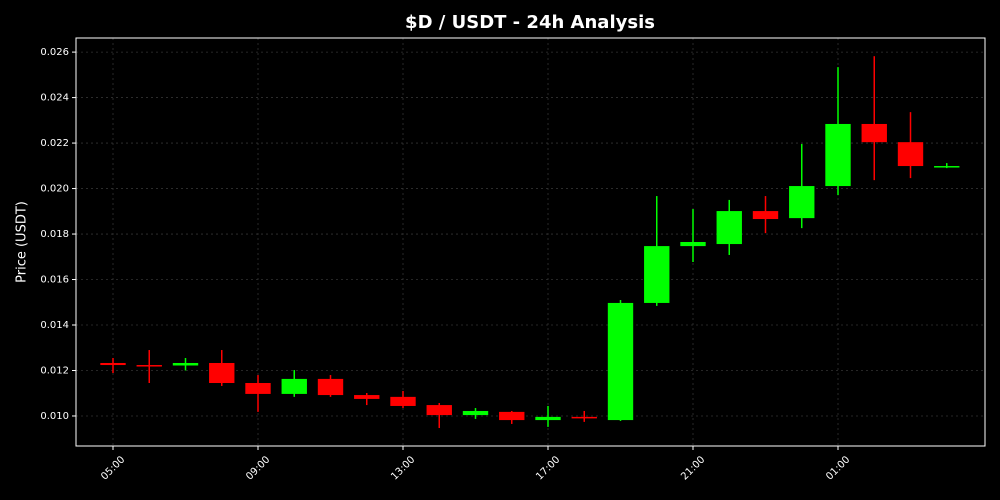  What do you see at coordinates (54, 98) in the screenshot?
I see `y-tick-label: 0.024` at bounding box center [54, 98].